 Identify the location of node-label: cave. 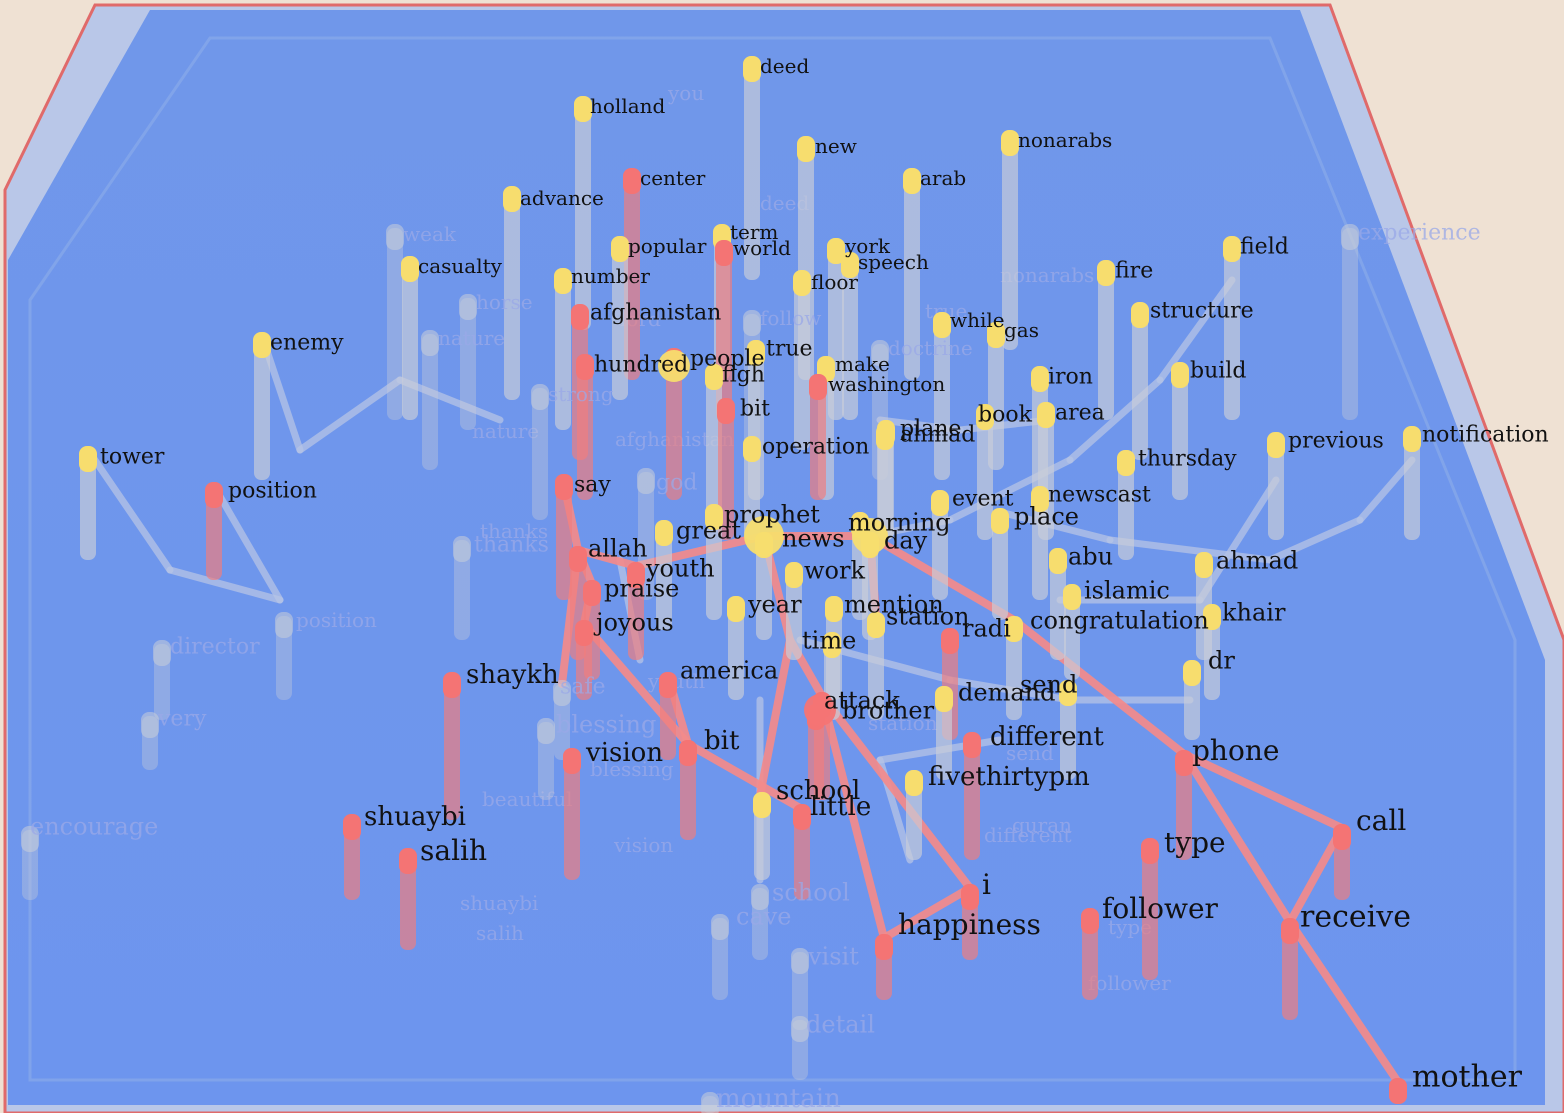
(764, 916).